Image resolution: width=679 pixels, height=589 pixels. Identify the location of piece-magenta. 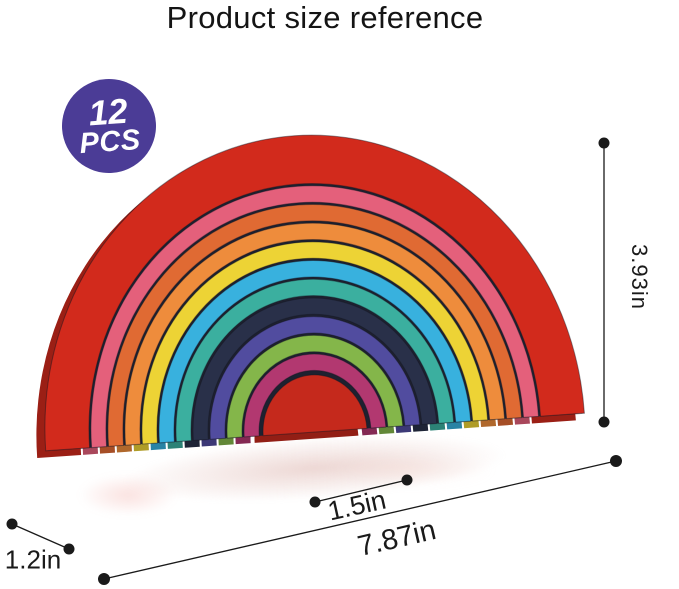
(315, 395).